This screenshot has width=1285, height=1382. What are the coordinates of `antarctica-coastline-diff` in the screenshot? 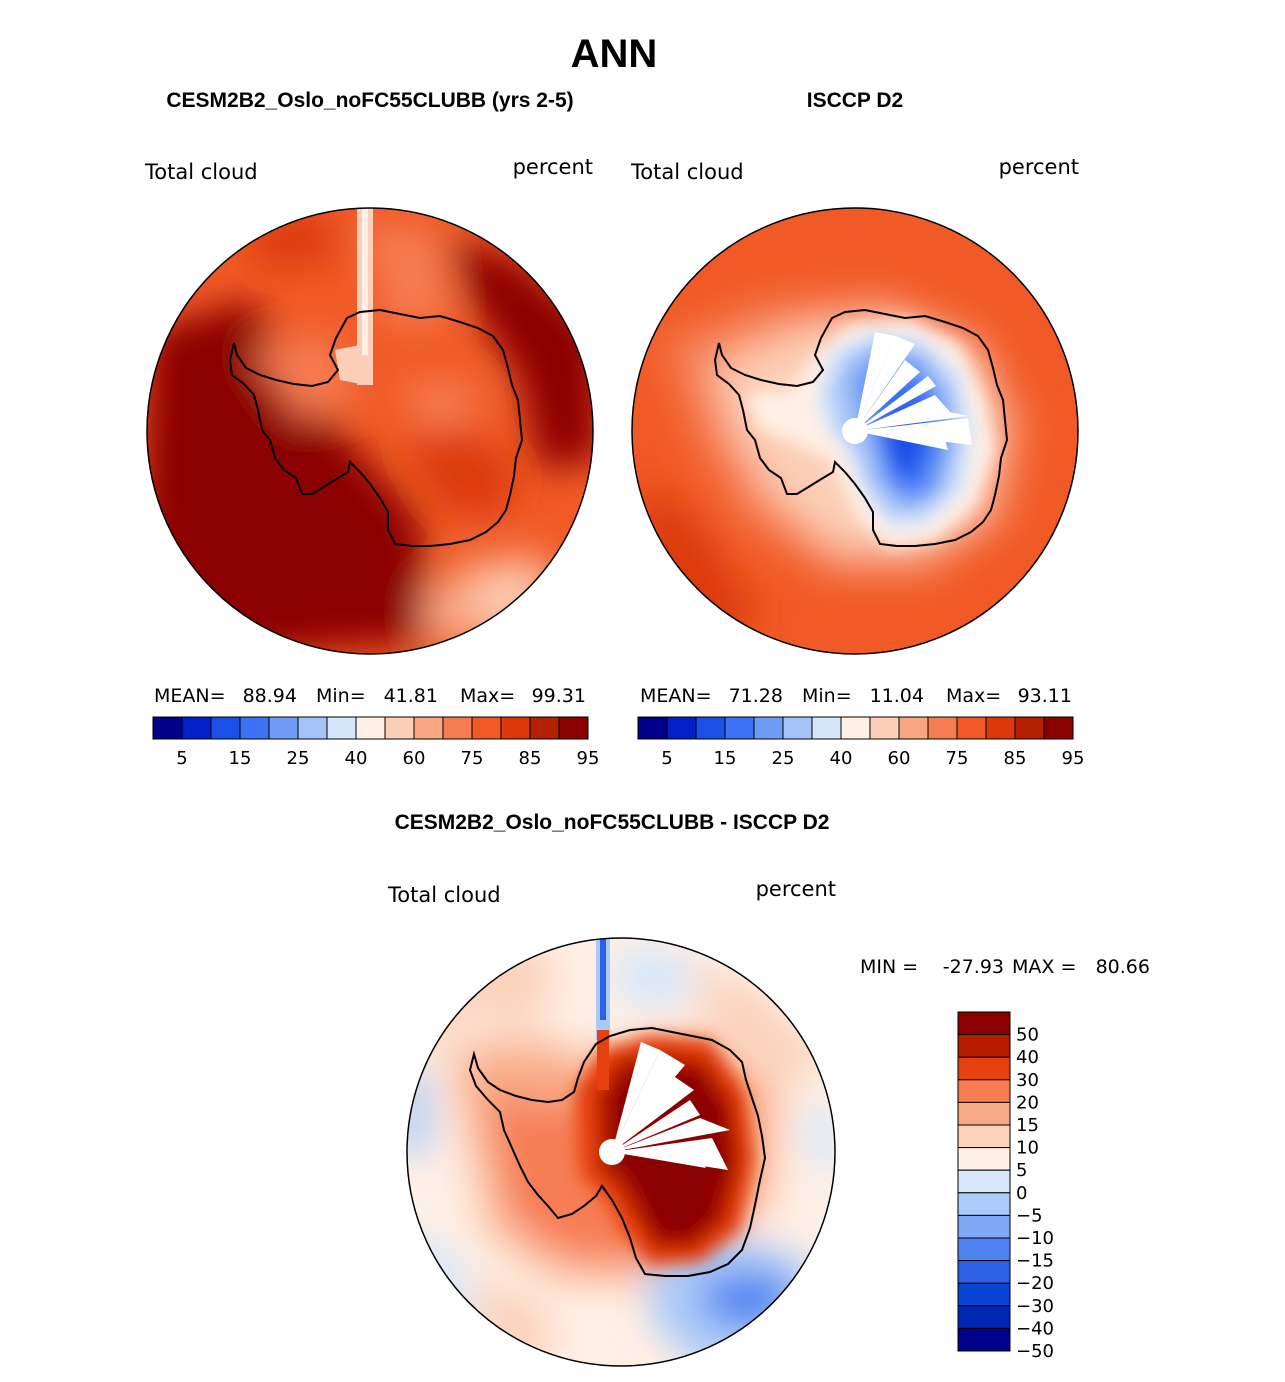 It's located at (617, 1151).